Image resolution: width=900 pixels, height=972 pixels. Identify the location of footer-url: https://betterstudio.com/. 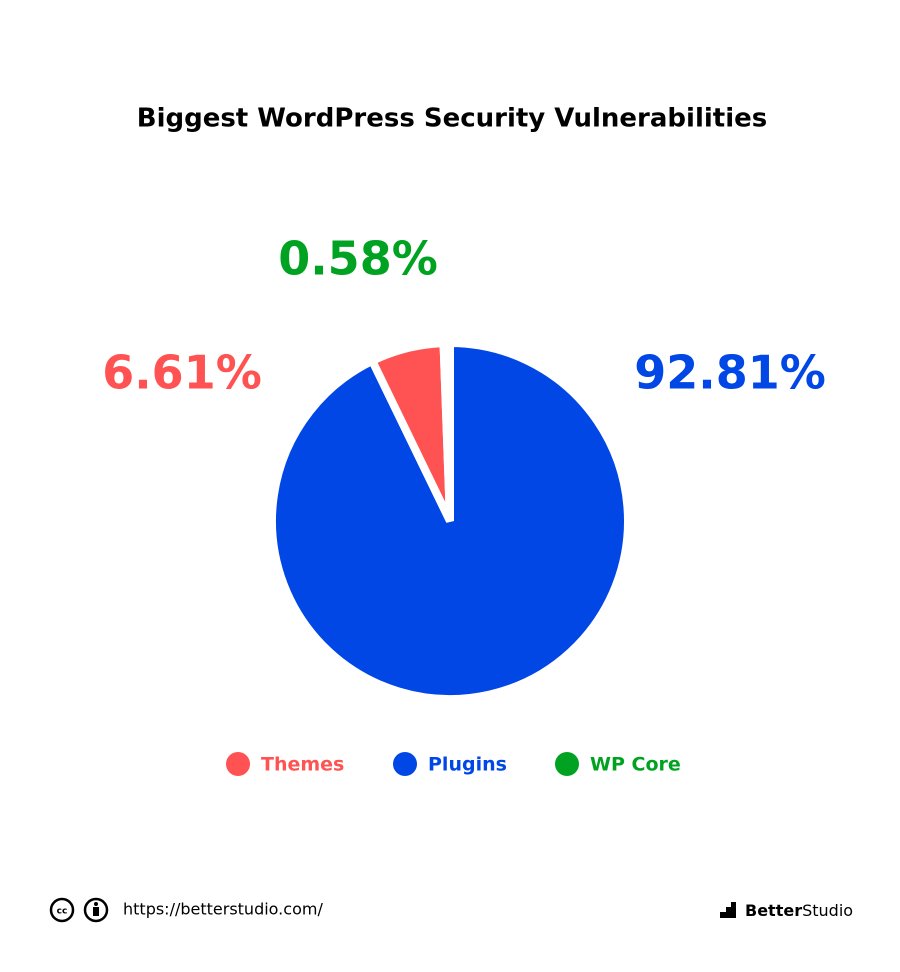
(223, 909).